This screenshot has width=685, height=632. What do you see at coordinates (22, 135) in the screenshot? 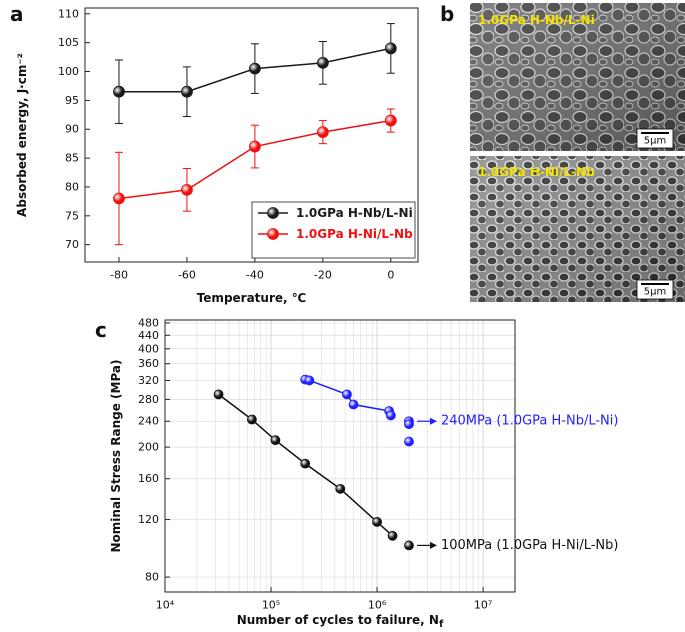
I see `y-axis-label: Absorbed energy, J·cm⁻²` at bounding box center [22, 135].